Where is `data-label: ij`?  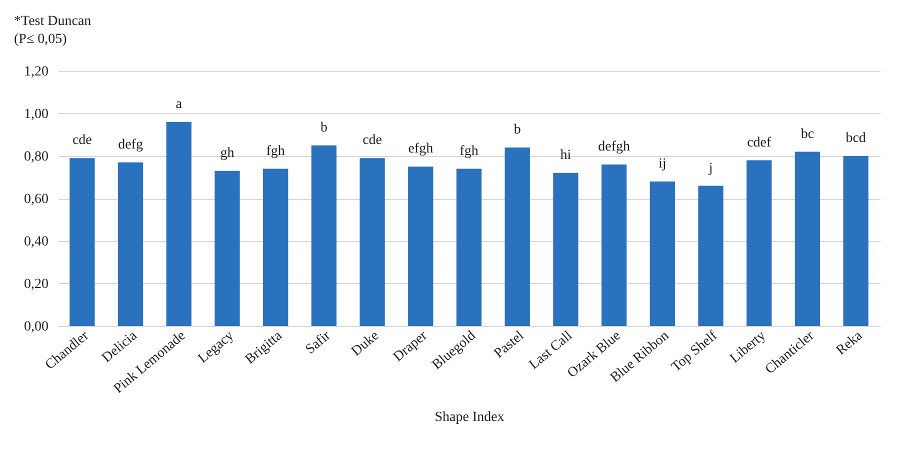
data-label: ij is located at coordinates (662, 164).